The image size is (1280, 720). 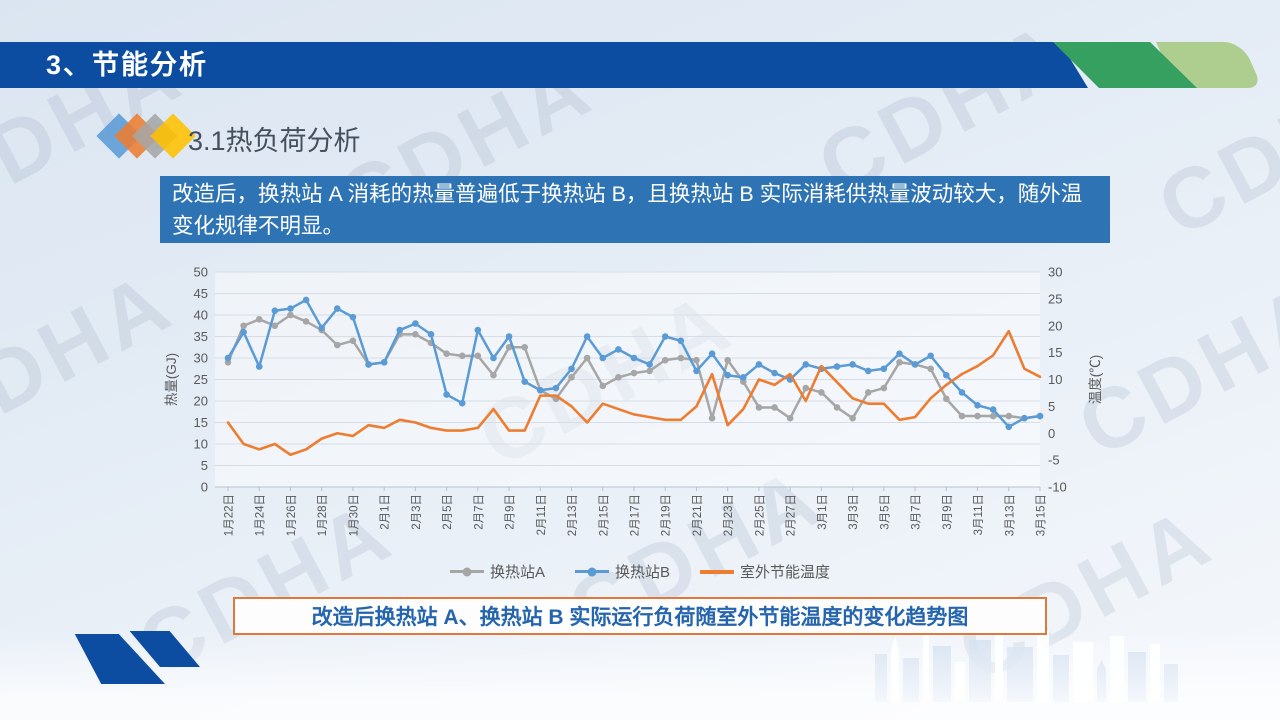 What do you see at coordinates (417, 512) in the screenshot?
I see `svg-text: 2月3日` at bounding box center [417, 512].